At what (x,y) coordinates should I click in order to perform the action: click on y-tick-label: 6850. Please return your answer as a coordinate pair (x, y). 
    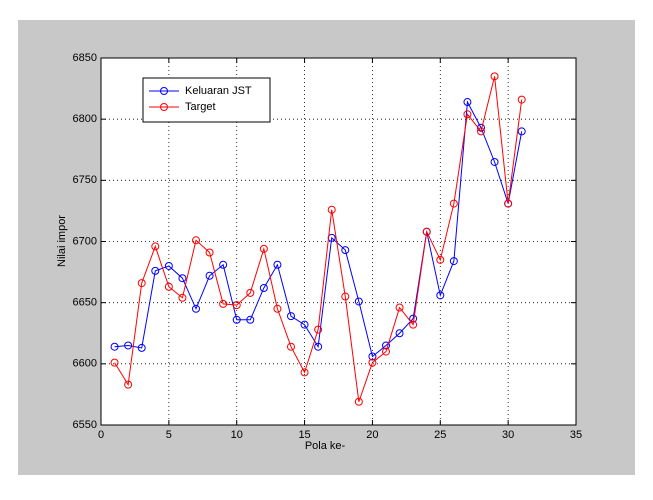
    Looking at the image, I should click on (85, 58).